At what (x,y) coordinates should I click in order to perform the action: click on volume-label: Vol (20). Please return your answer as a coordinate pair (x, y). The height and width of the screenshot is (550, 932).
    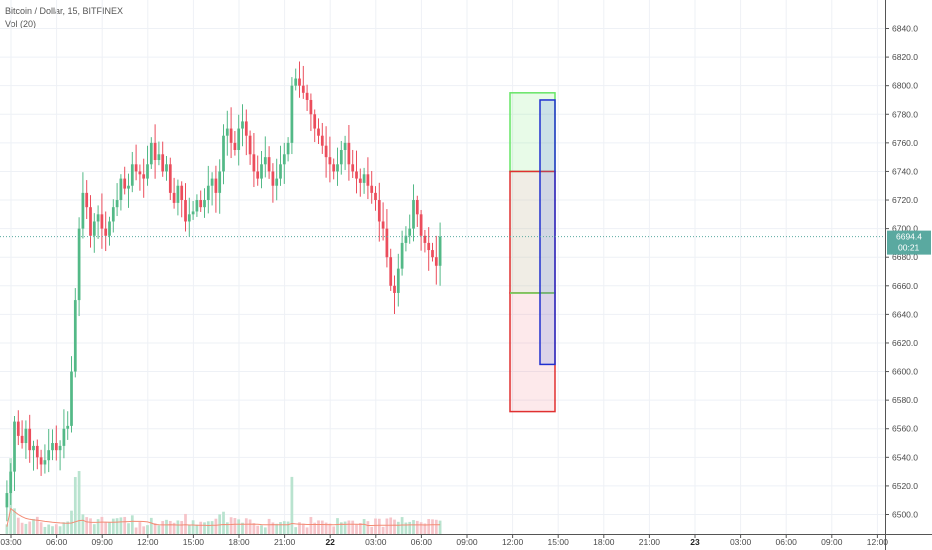
    Looking at the image, I should click on (21, 24).